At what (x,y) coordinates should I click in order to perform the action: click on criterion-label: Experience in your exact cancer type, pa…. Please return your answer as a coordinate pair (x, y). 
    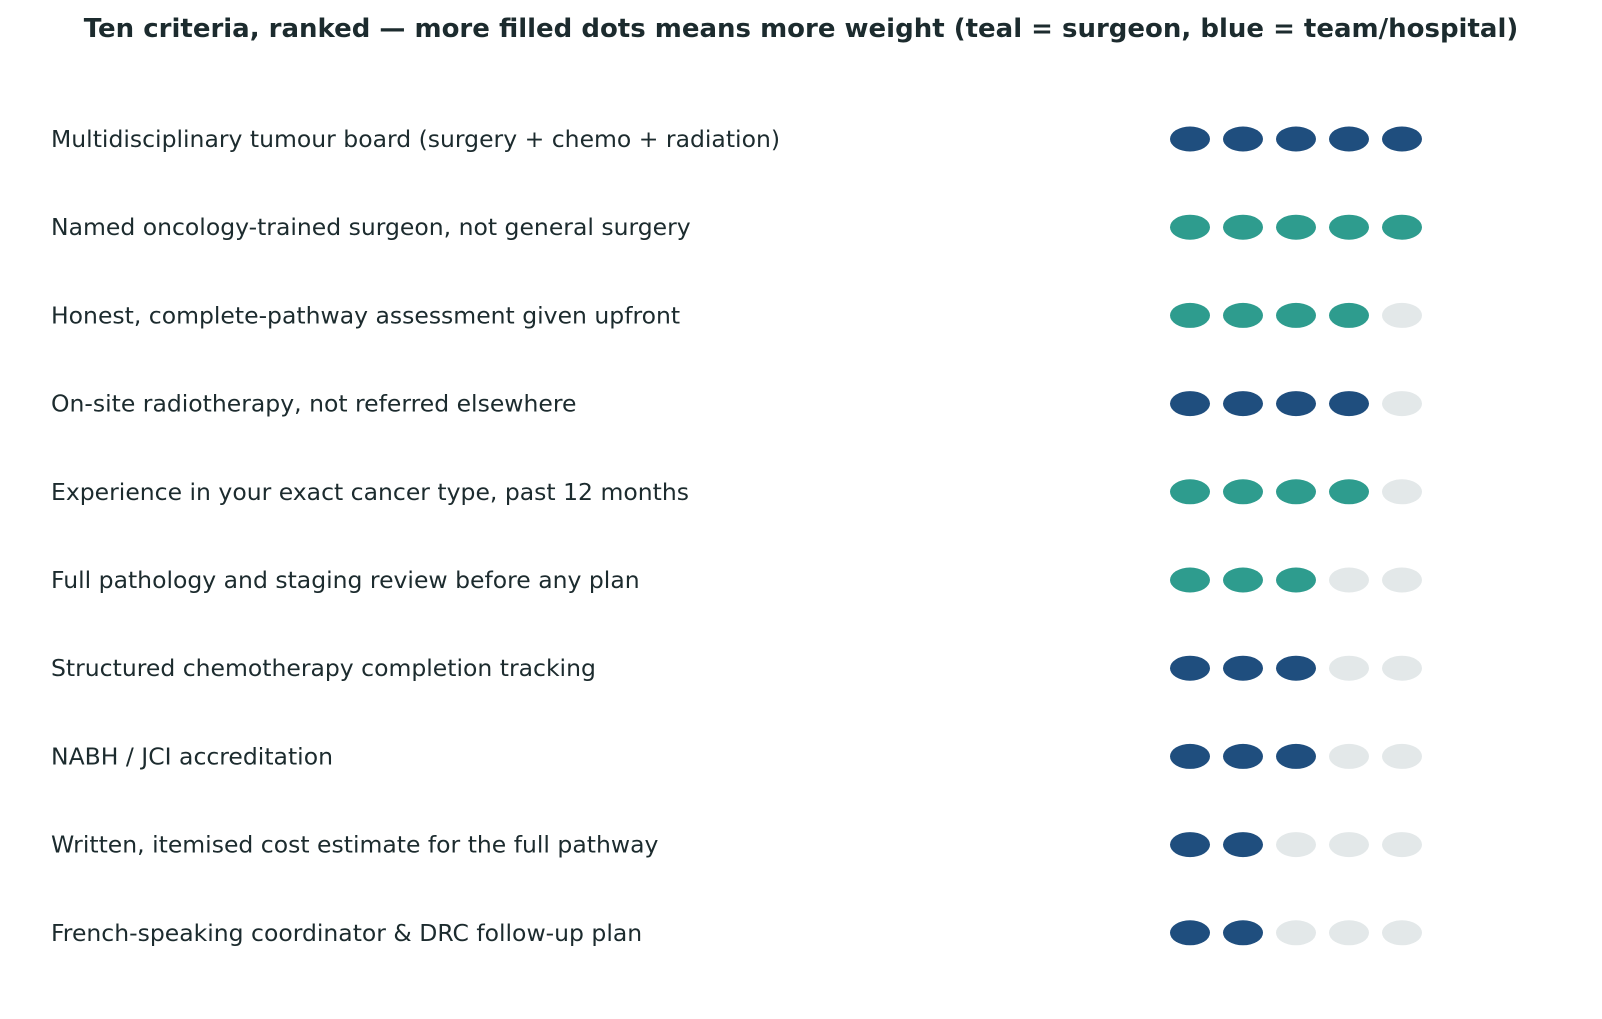
    Looking at the image, I should click on (370, 492).